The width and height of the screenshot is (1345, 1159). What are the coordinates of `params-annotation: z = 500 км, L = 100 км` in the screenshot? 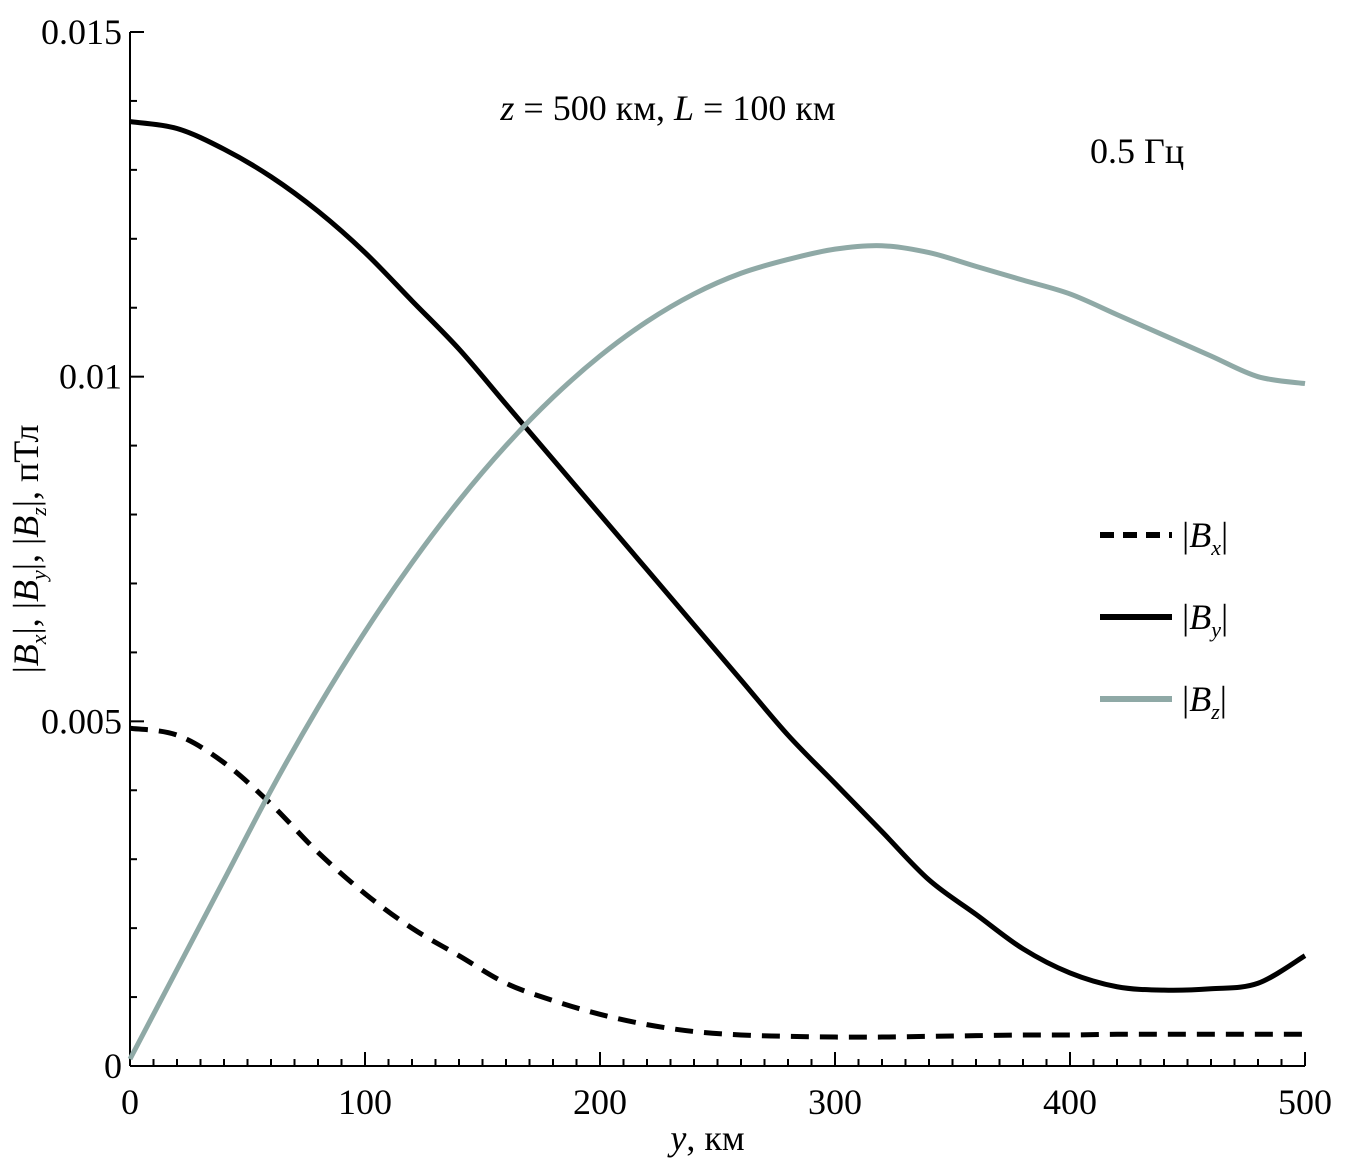 It's located at (667, 108).